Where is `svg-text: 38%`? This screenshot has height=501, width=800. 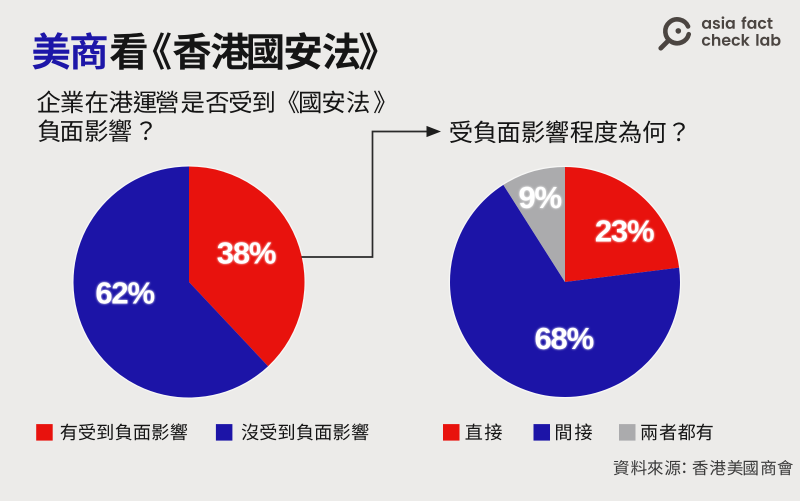
svg-text: 38% is located at coordinates (246, 252).